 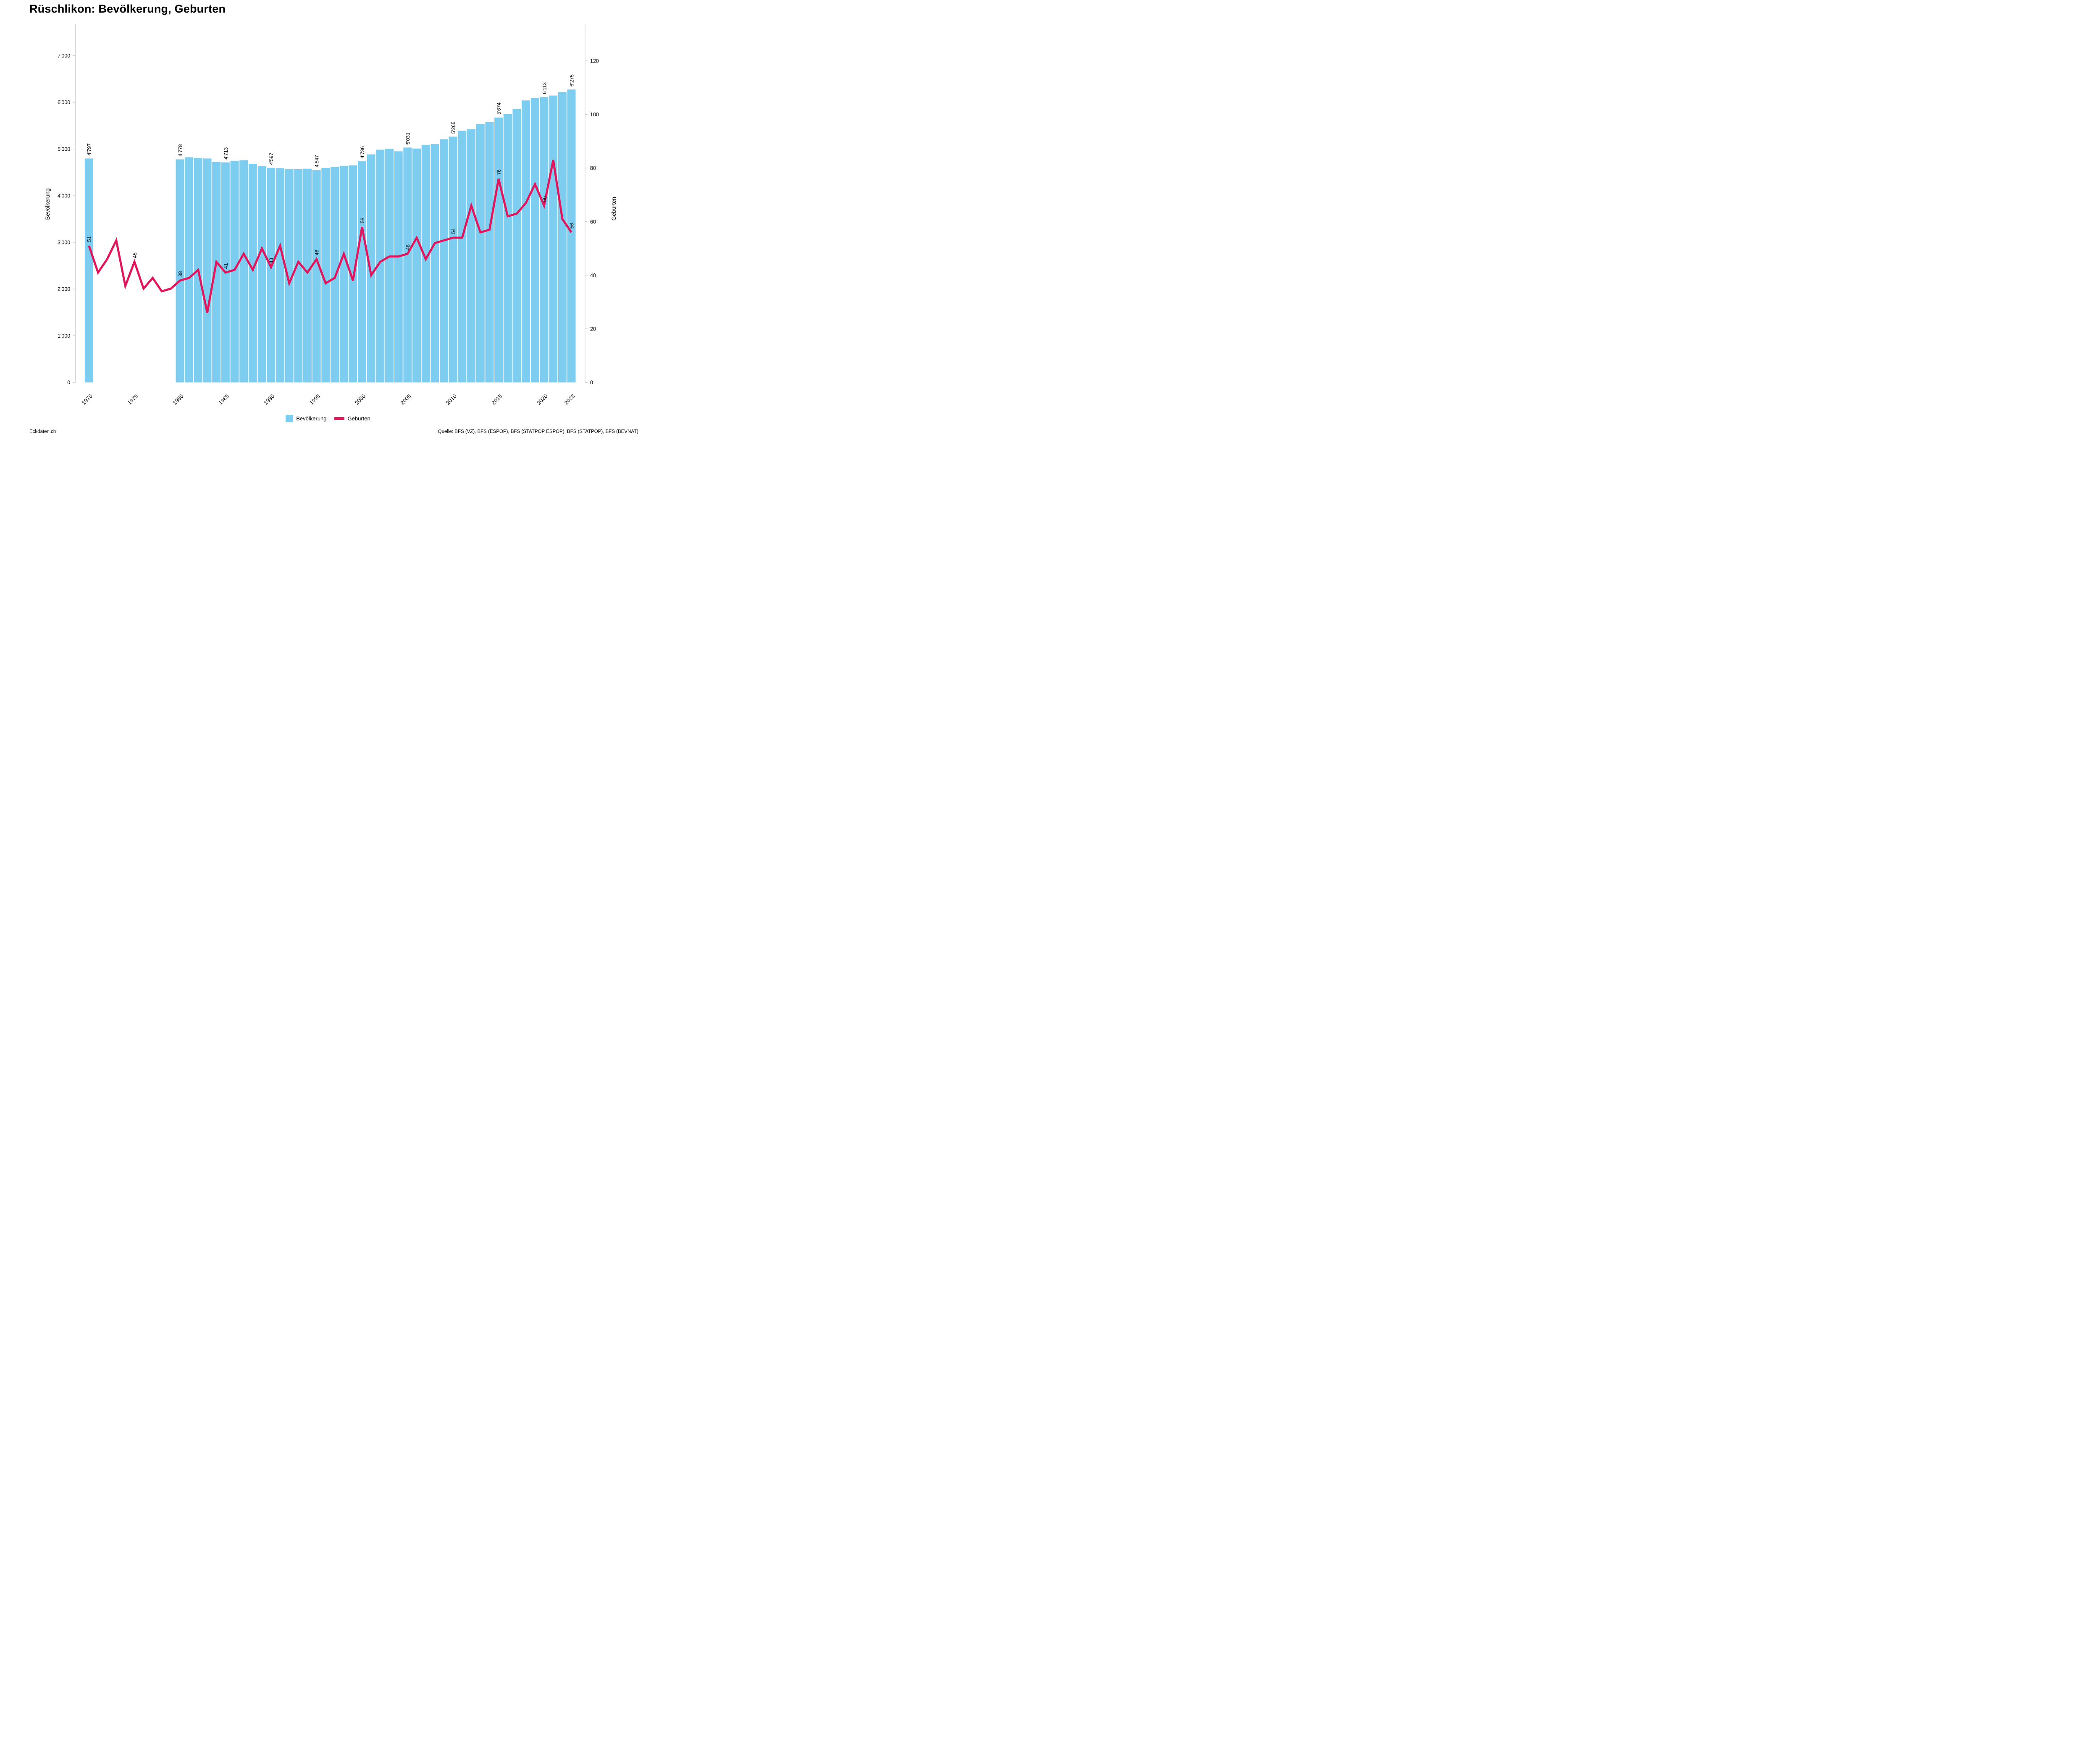 I want to click on bar-2010, so click(x=453, y=259).